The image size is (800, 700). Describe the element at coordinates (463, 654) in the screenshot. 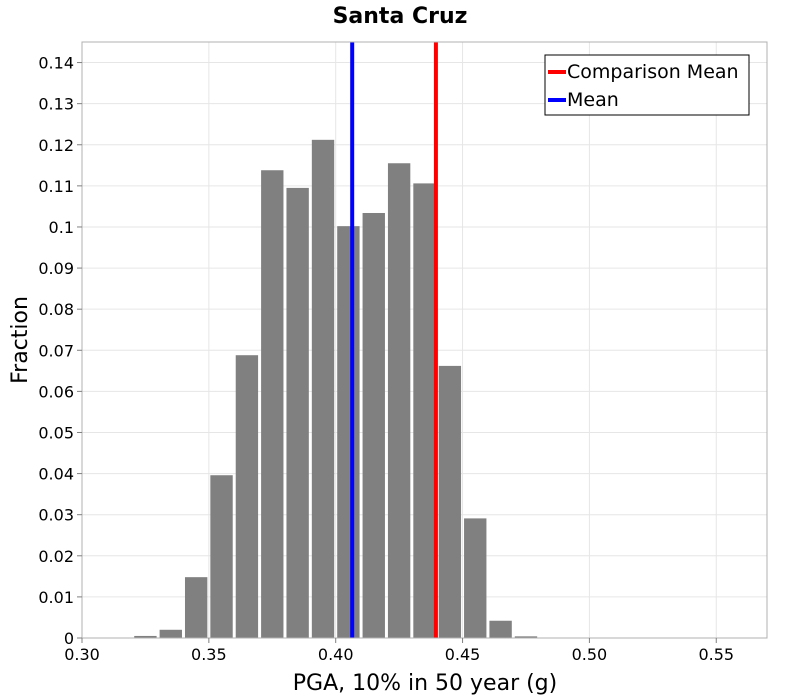

I see `x-tick-label: 0.45` at that location.